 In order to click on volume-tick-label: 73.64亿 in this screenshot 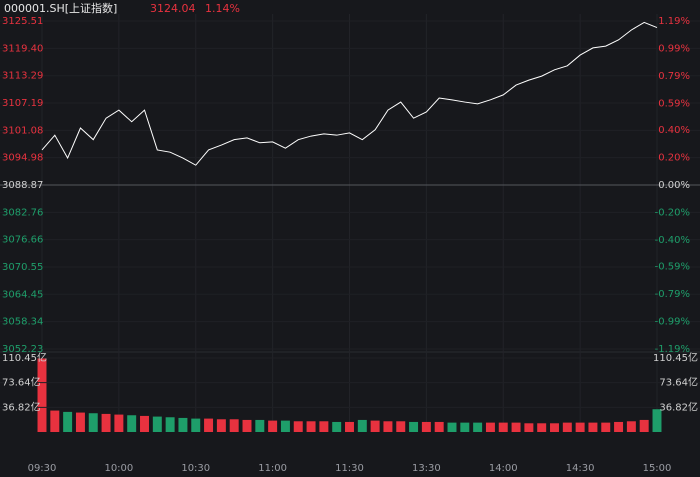, I will do `click(21, 382)`.